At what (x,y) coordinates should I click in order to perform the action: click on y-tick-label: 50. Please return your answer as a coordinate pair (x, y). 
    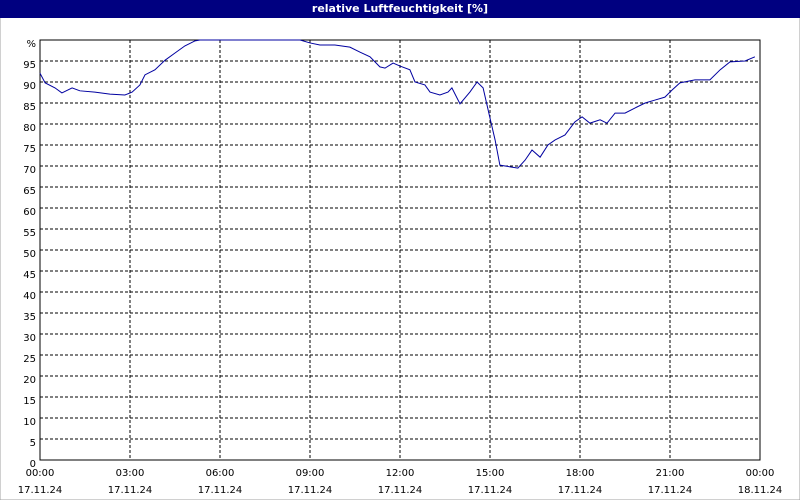
    Looking at the image, I should click on (29, 254).